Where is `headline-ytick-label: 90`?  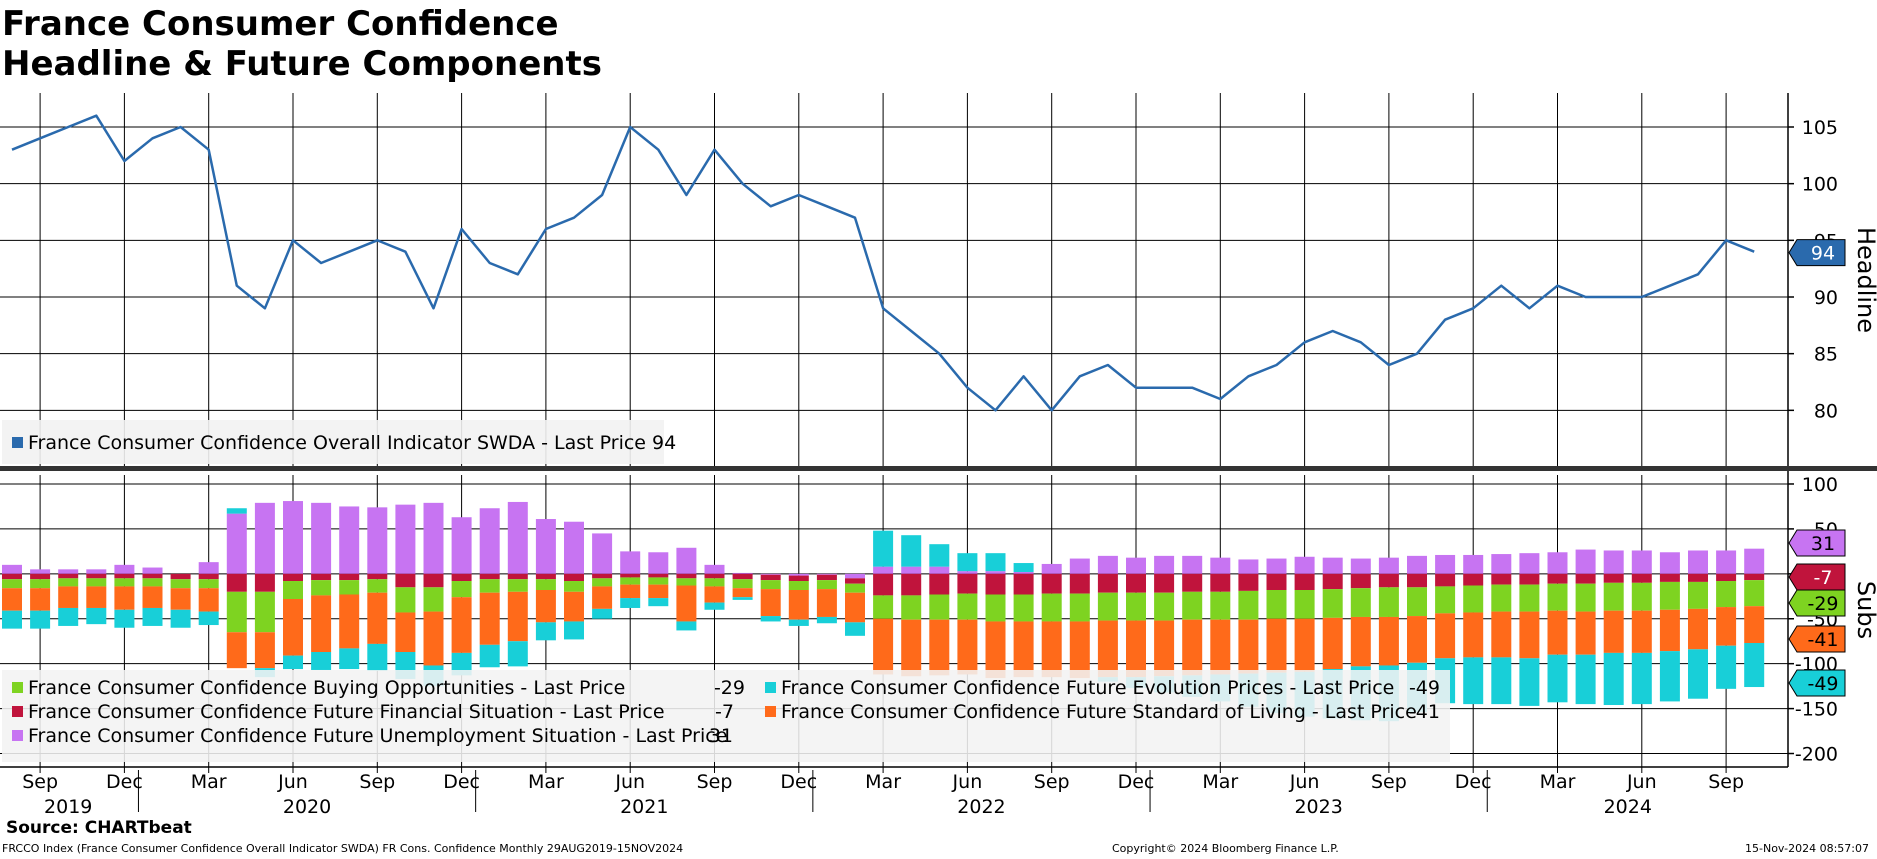 headline-ytick-label: 90 is located at coordinates (1826, 298).